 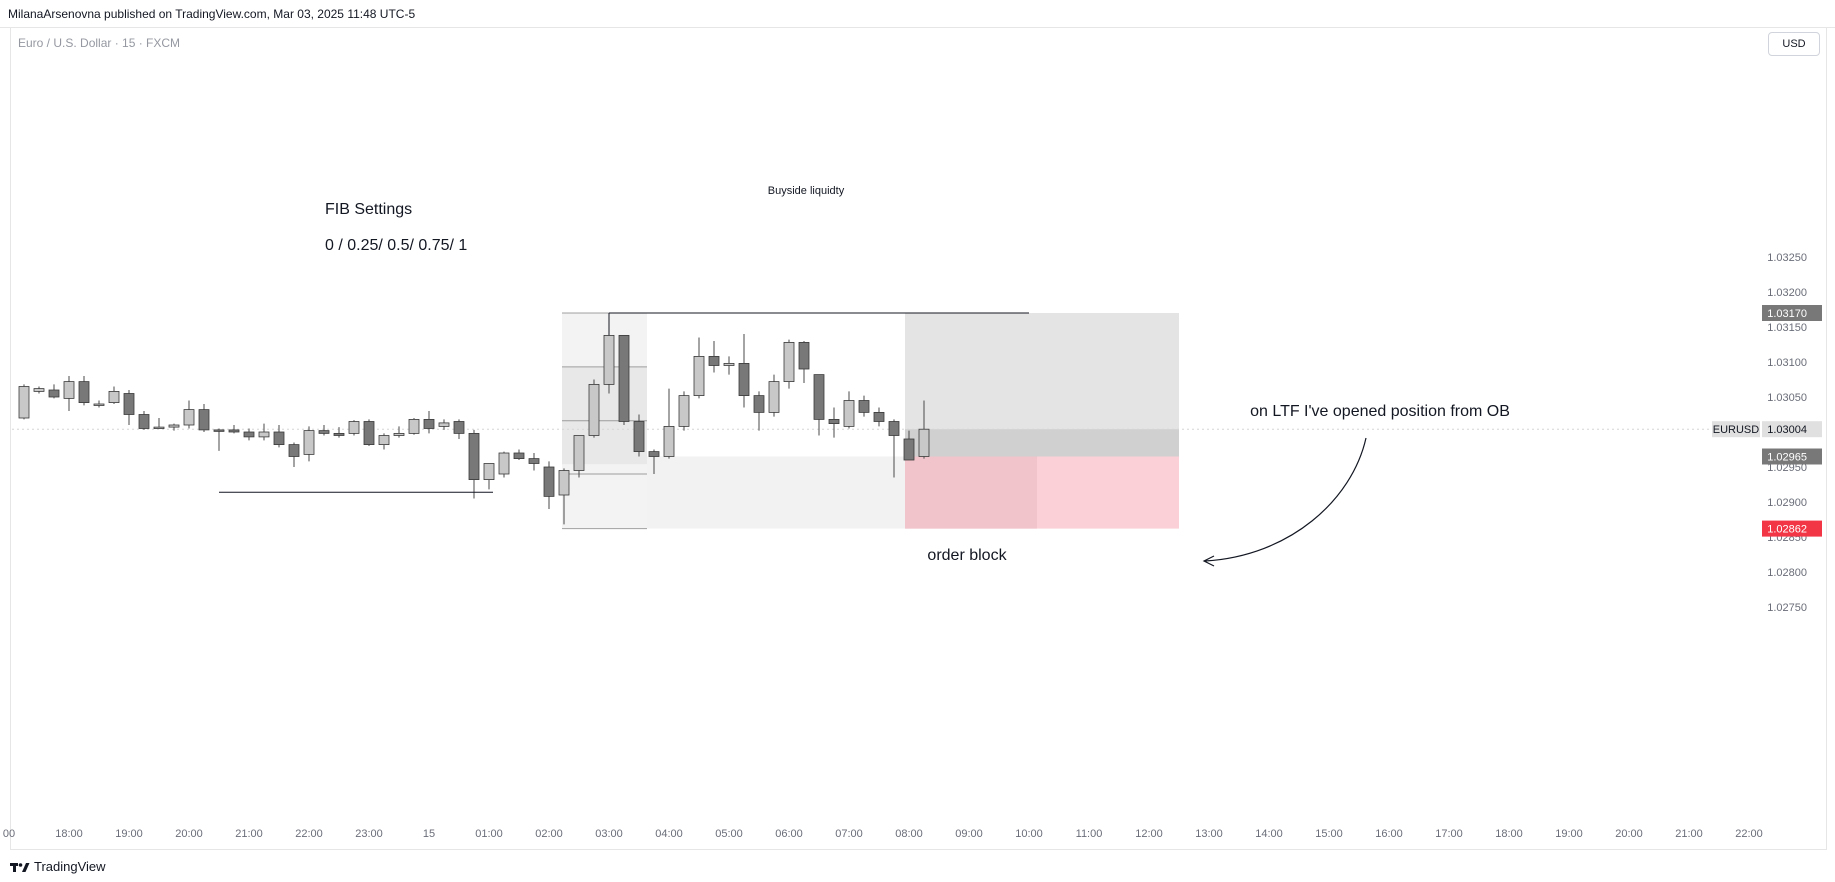 I want to click on time-tick-label: 17:00, so click(x=1449, y=834).